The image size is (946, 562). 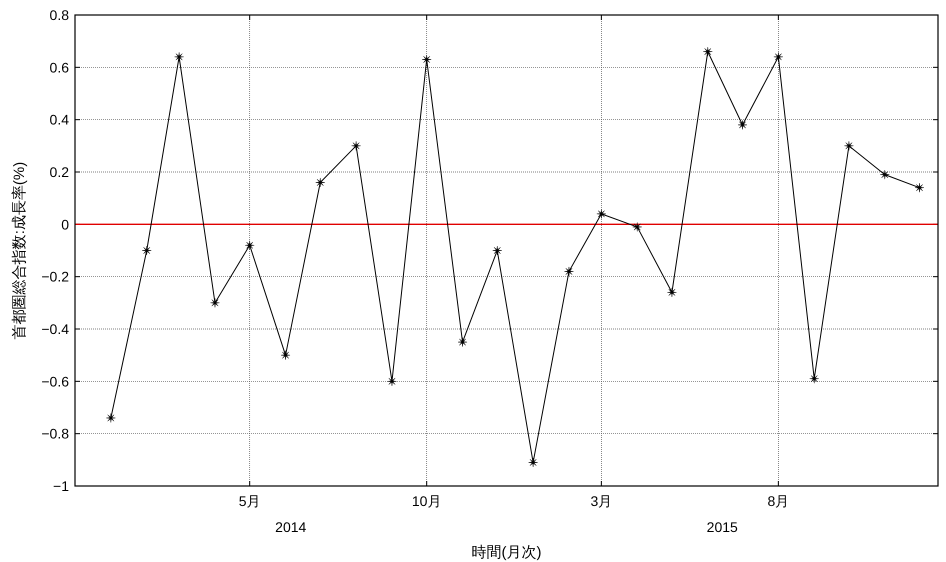 What do you see at coordinates (427, 501) in the screenshot?
I see `x-tick-label: 10月` at bounding box center [427, 501].